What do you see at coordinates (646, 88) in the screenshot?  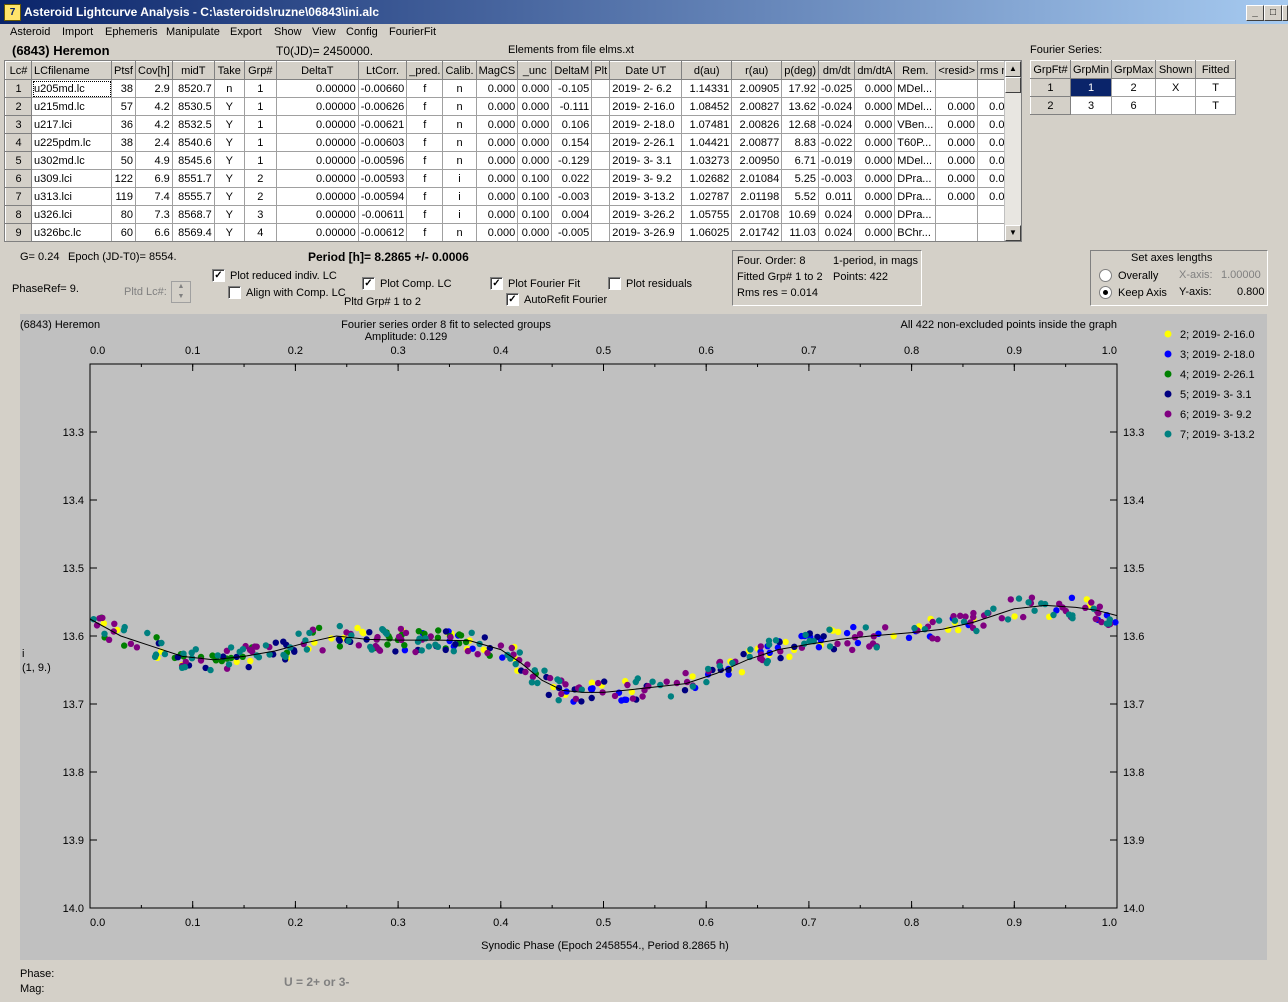 I see `table-cell: 2019- 2- 6.2` at bounding box center [646, 88].